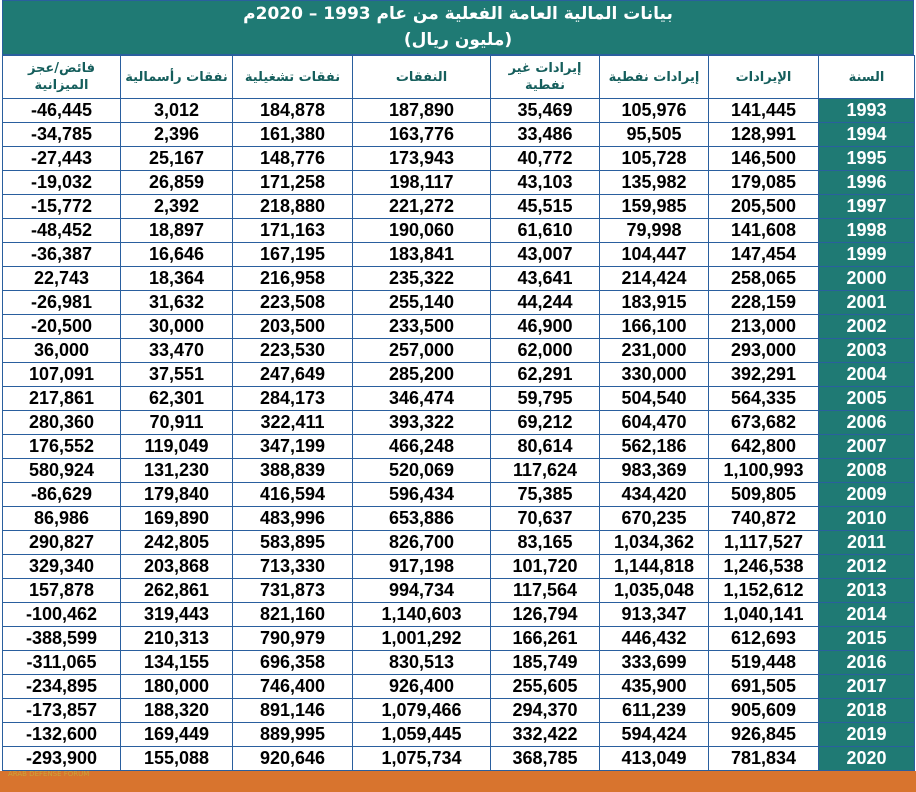 The width and height of the screenshot is (916, 792). I want to click on value-cell: 216,958, so click(292, 278).